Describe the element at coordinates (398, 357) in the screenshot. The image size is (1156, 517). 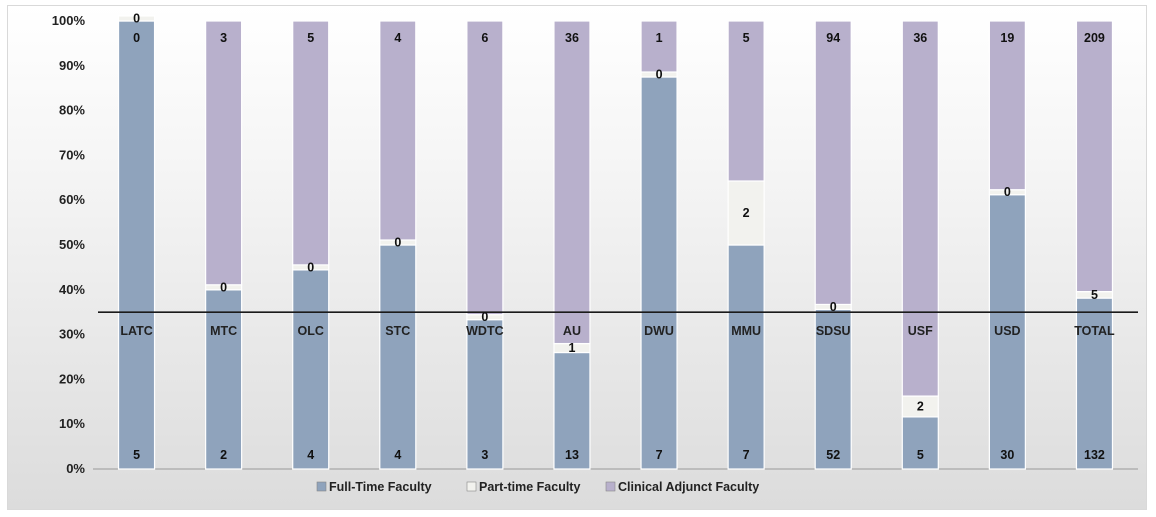
I see `bar-full-time-faculty-stc` at that location.